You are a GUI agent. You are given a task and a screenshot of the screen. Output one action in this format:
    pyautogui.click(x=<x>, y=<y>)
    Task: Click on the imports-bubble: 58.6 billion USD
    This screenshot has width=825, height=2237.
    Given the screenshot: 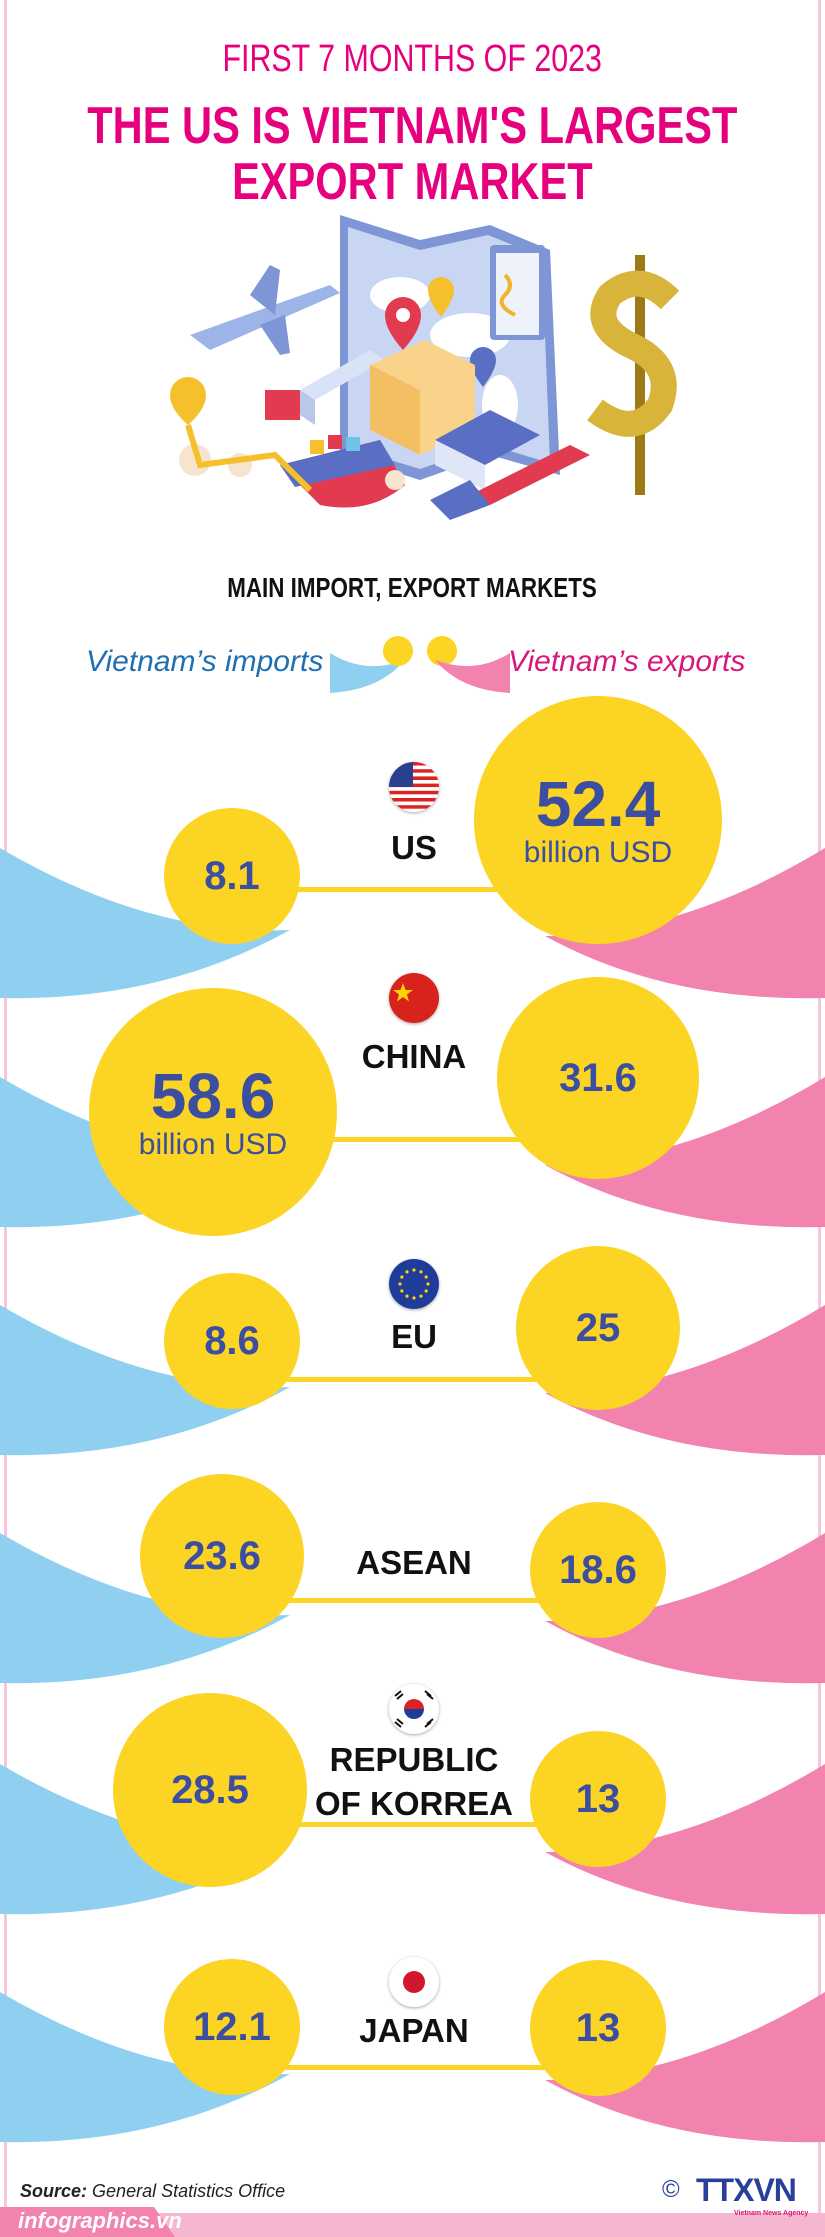 What is the action you would take?
    pyautogui.click(x=213, y=1112)
    